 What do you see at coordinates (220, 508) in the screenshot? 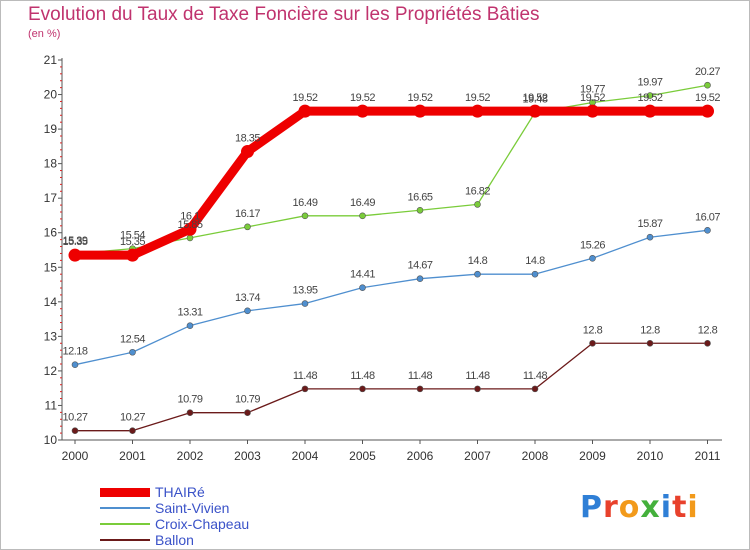
I see `legend-item: Saint-Vivien` at bounding box center [220, 508].